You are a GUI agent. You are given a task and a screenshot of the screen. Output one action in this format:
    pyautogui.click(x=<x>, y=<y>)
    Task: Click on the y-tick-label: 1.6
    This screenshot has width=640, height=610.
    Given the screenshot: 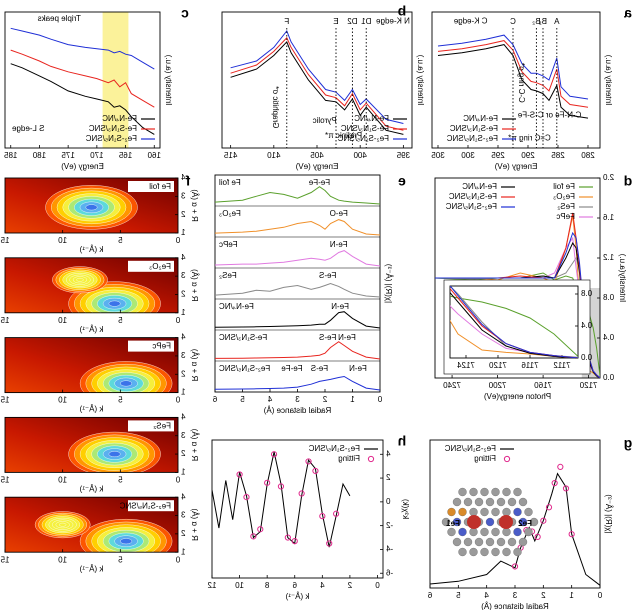 What is the action you would take?
    pyautogui.click(x=608, y=217)
    